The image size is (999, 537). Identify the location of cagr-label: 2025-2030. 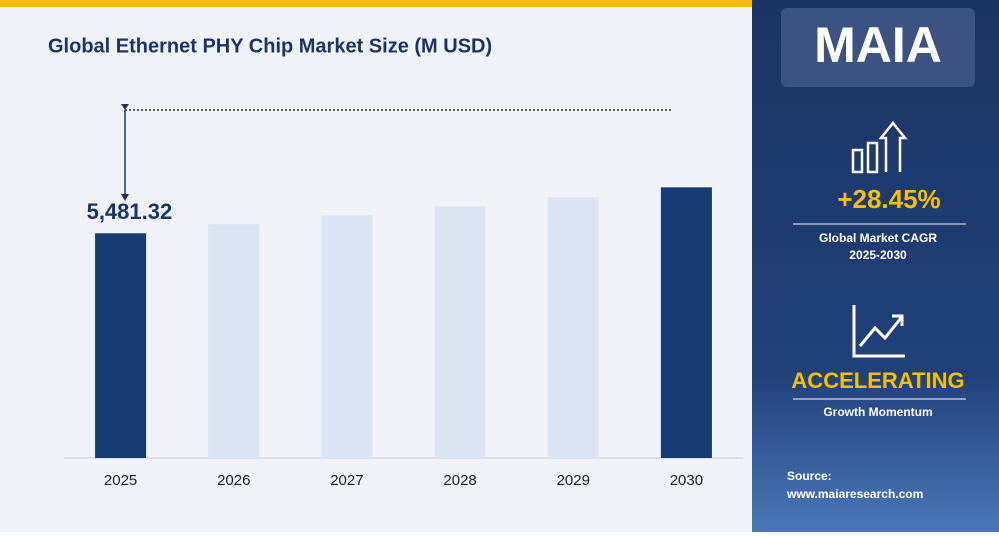
(878, 255).